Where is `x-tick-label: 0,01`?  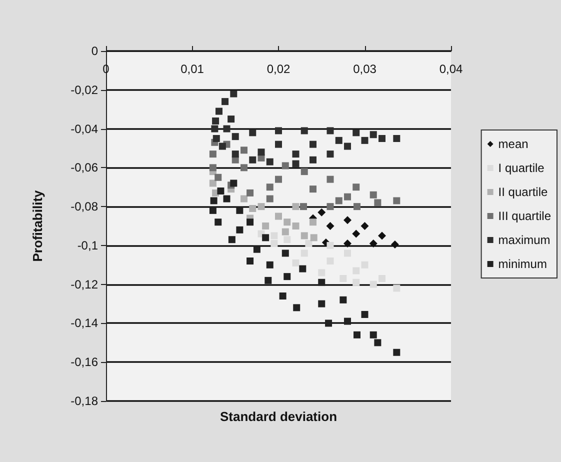 x-tick-label: 0,01 is located at coordinates (192, 69).